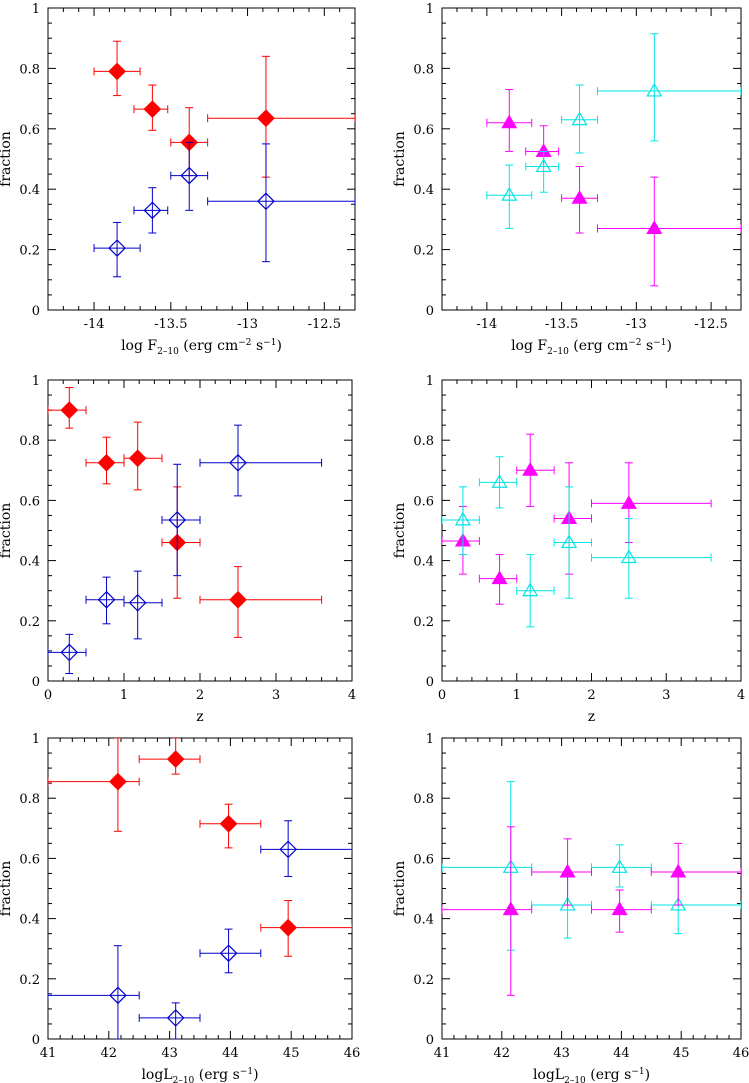  Describe the element at coordinates (269, 343) in the screenshot. I see `x-axis-label-sup2: −1` at that location.